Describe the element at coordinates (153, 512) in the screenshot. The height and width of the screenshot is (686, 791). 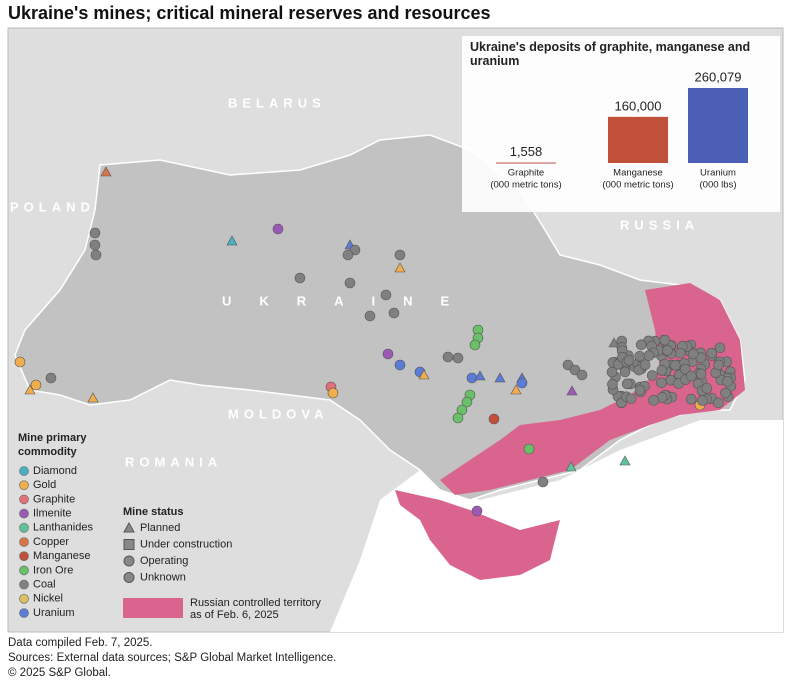
I see `status-title: Mine status` at that location.